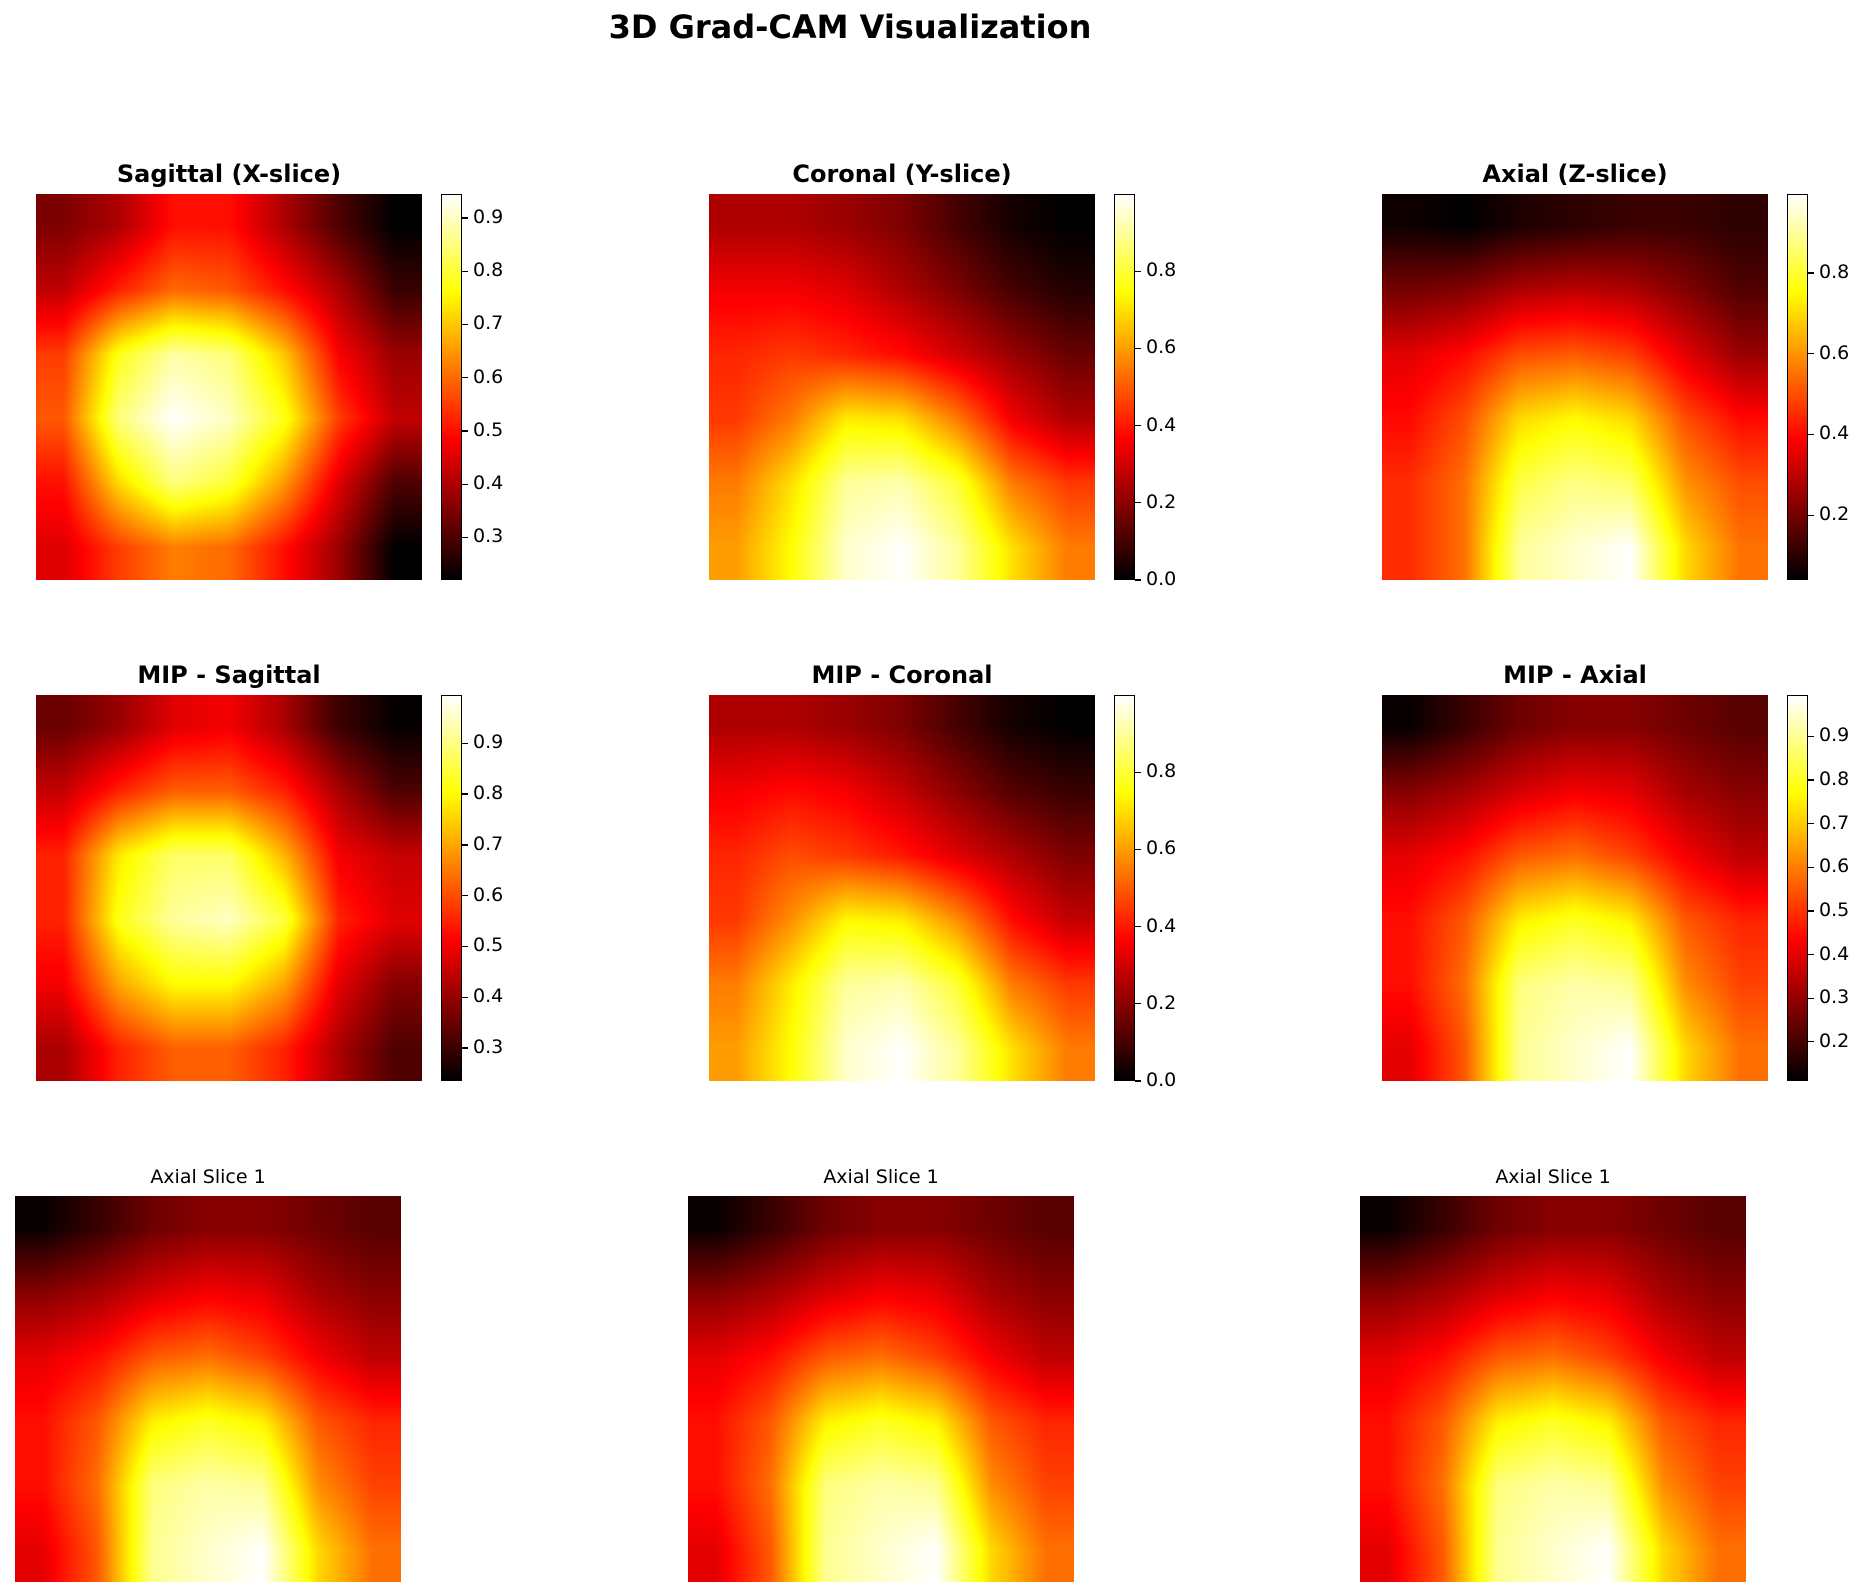 Image resolution: width=1867 pixels, height=1596 pixels. I want to click on panel-title: Axial (Z-slice), so click(1575, 174).